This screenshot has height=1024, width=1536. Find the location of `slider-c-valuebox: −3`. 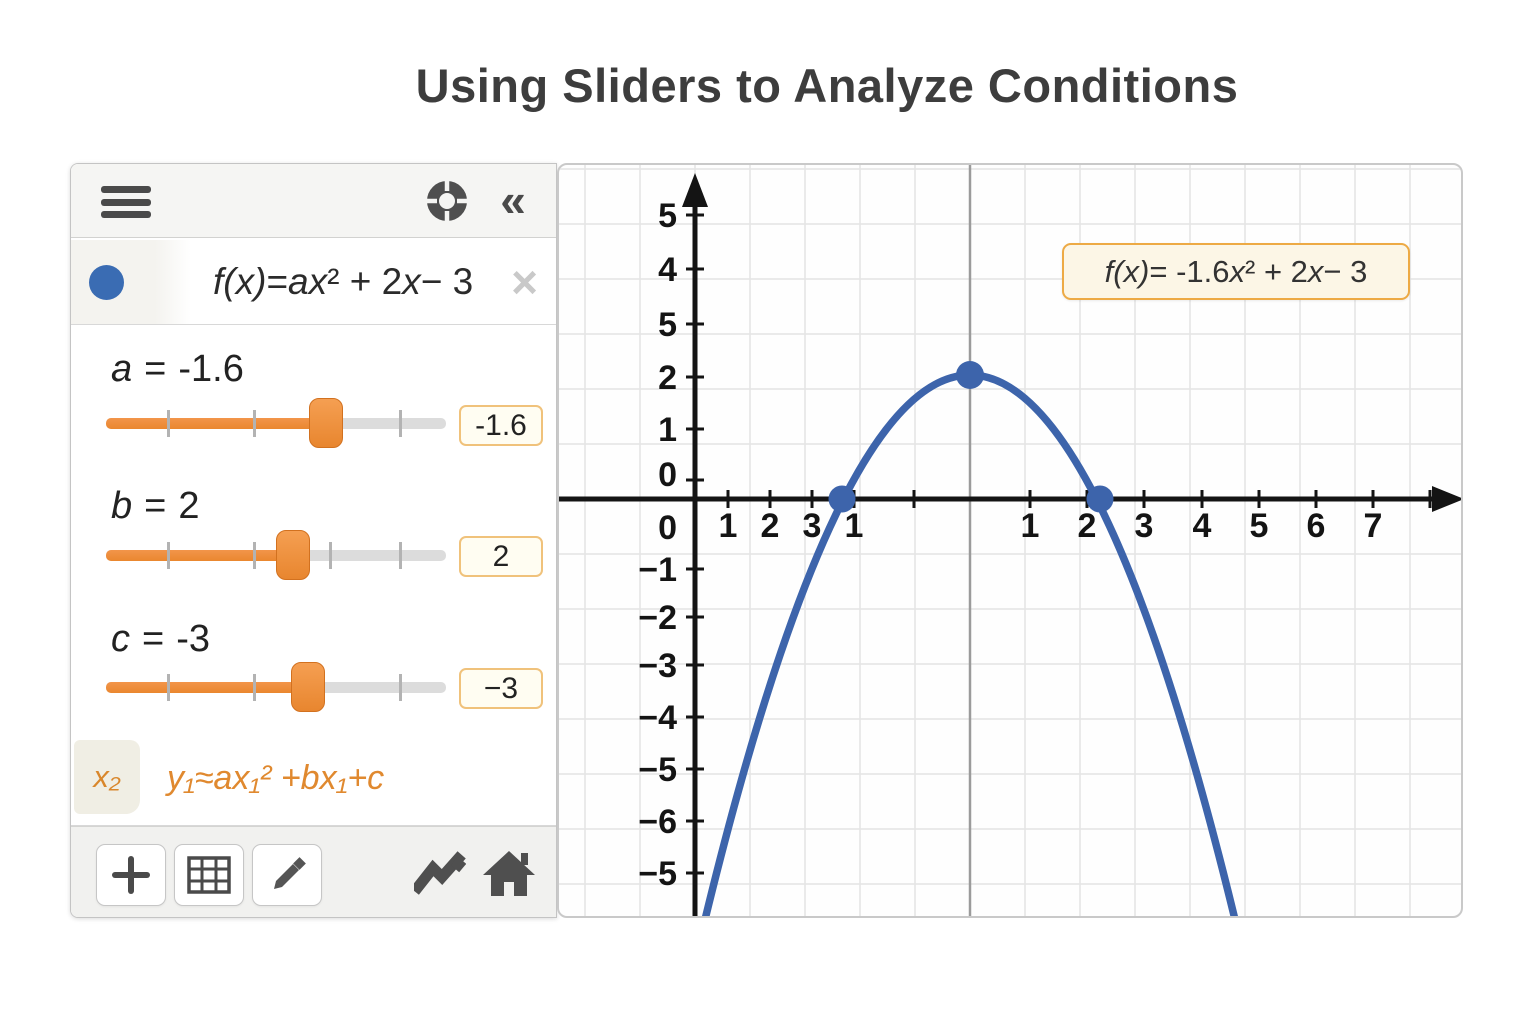

slider-c-valuebox: −3 is located at coordinates (501, 688).